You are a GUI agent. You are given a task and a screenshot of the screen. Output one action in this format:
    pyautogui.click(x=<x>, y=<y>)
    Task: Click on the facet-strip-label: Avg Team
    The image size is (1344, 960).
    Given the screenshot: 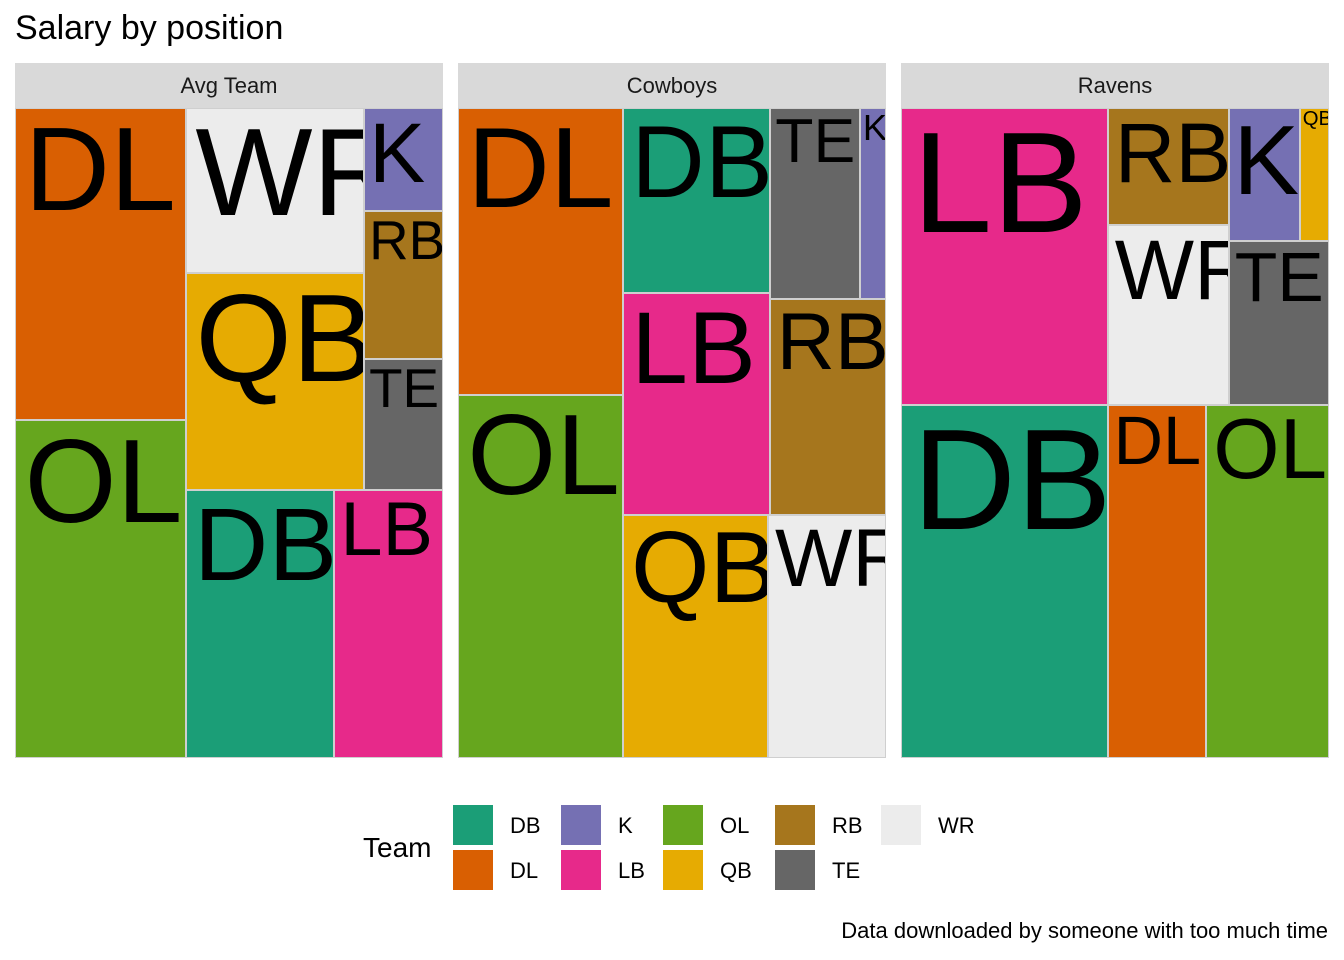 What is the action you would take?
    pyautogui.click(x=229, y=85)
    